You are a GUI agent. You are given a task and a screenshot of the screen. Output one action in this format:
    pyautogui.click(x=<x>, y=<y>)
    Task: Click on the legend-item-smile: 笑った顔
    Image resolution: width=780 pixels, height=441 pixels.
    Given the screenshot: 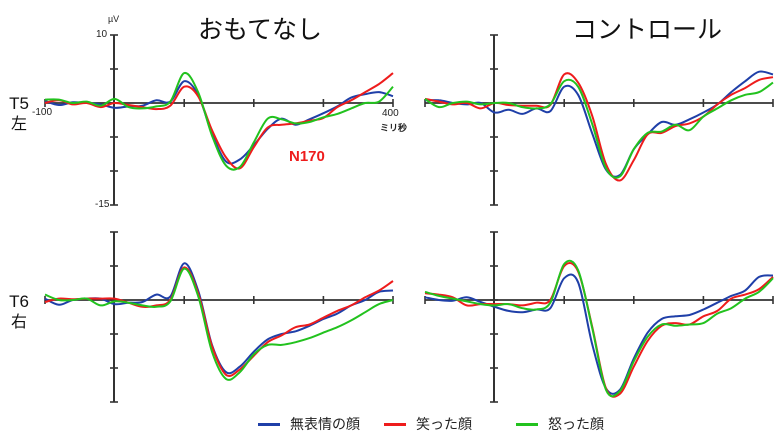 What is the action you would take?
    pyautogui.click(x=428, y=424)
    